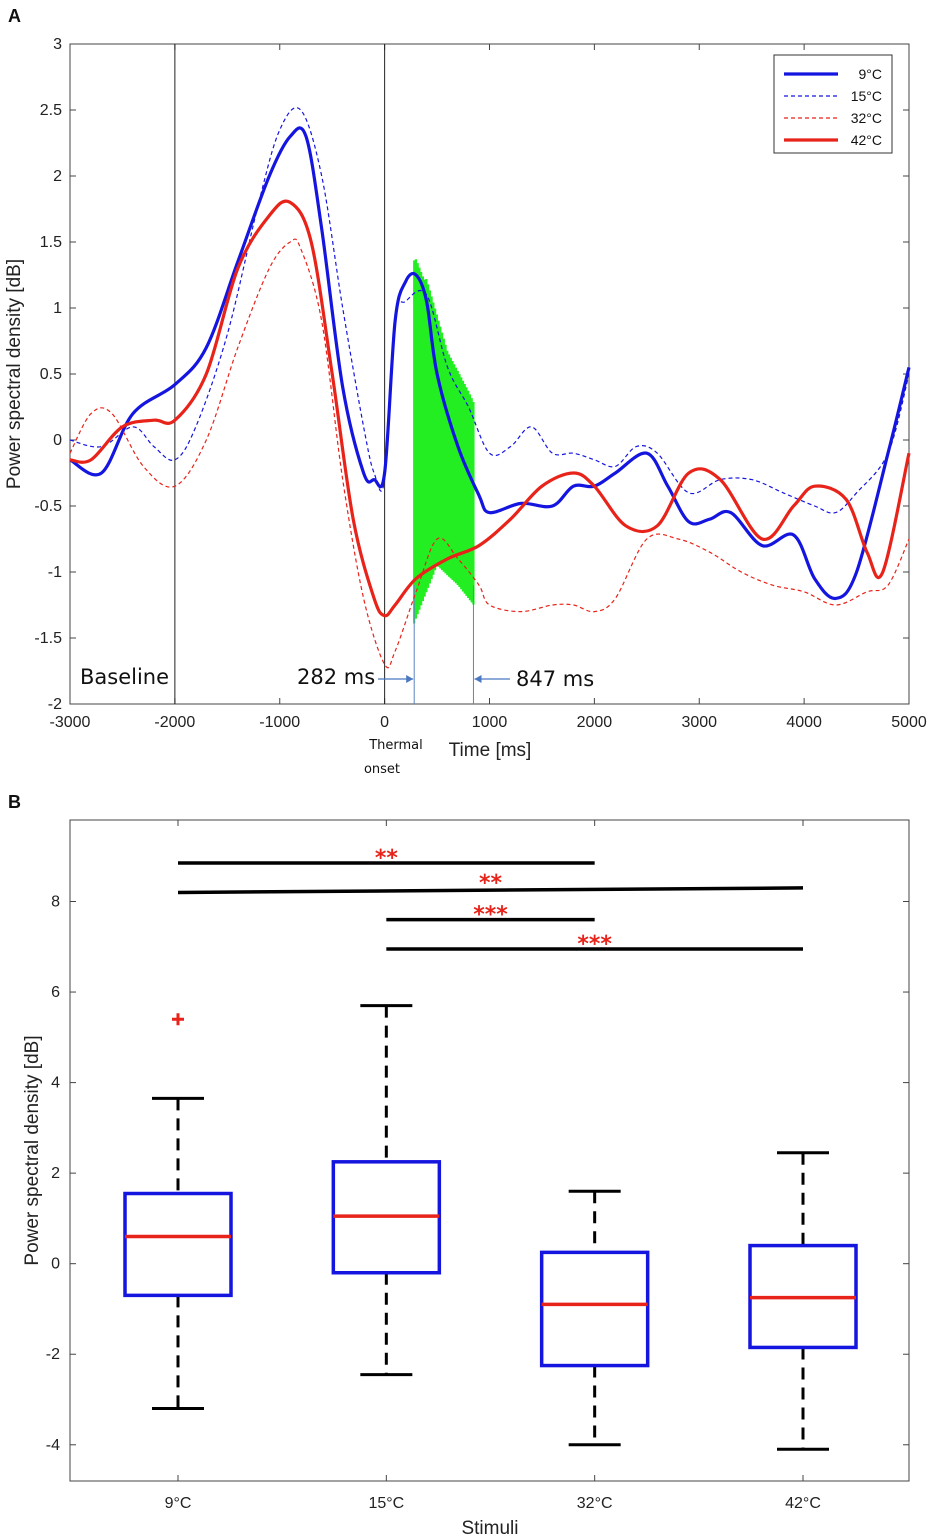  I want to click on window-start-label: 282 ms, so click(336, 677).